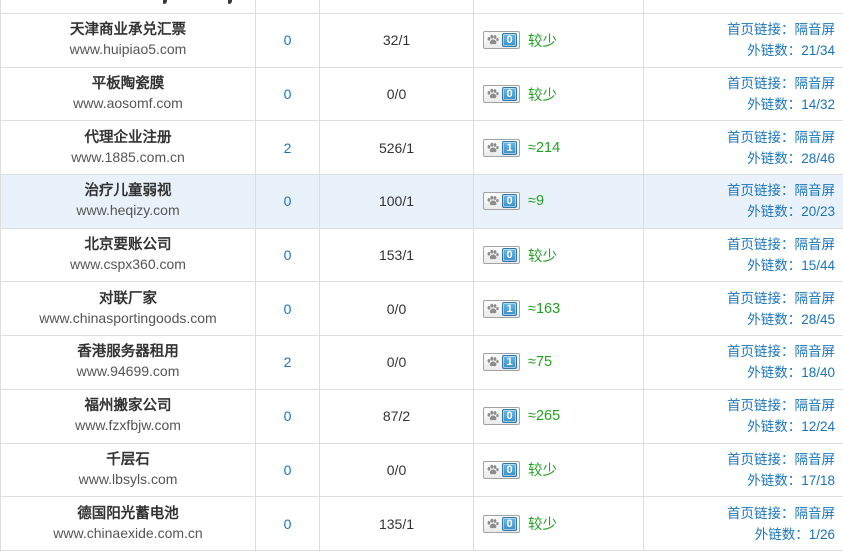 This screenshot has height=551, width=843. What do you see at coordinates (558, 416) in the screenshot?
I see `weight-cell: 0 ≈265` at bounding box center [558, 416].